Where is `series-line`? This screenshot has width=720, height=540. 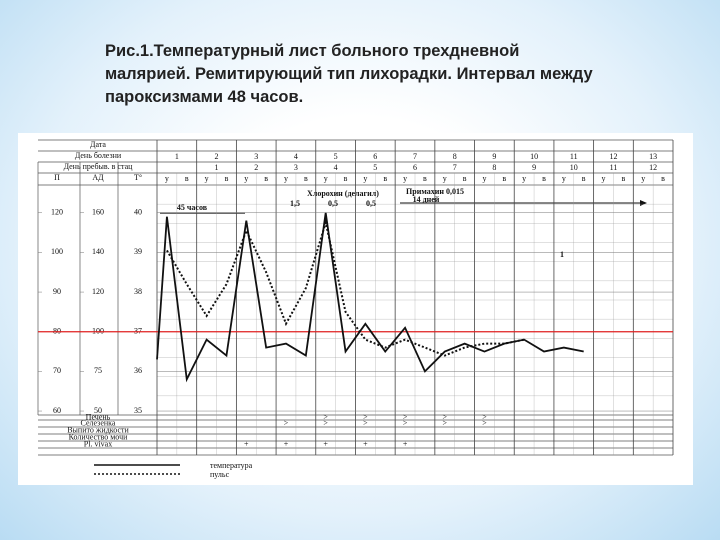
series-line is located at coordinates (345, 287).